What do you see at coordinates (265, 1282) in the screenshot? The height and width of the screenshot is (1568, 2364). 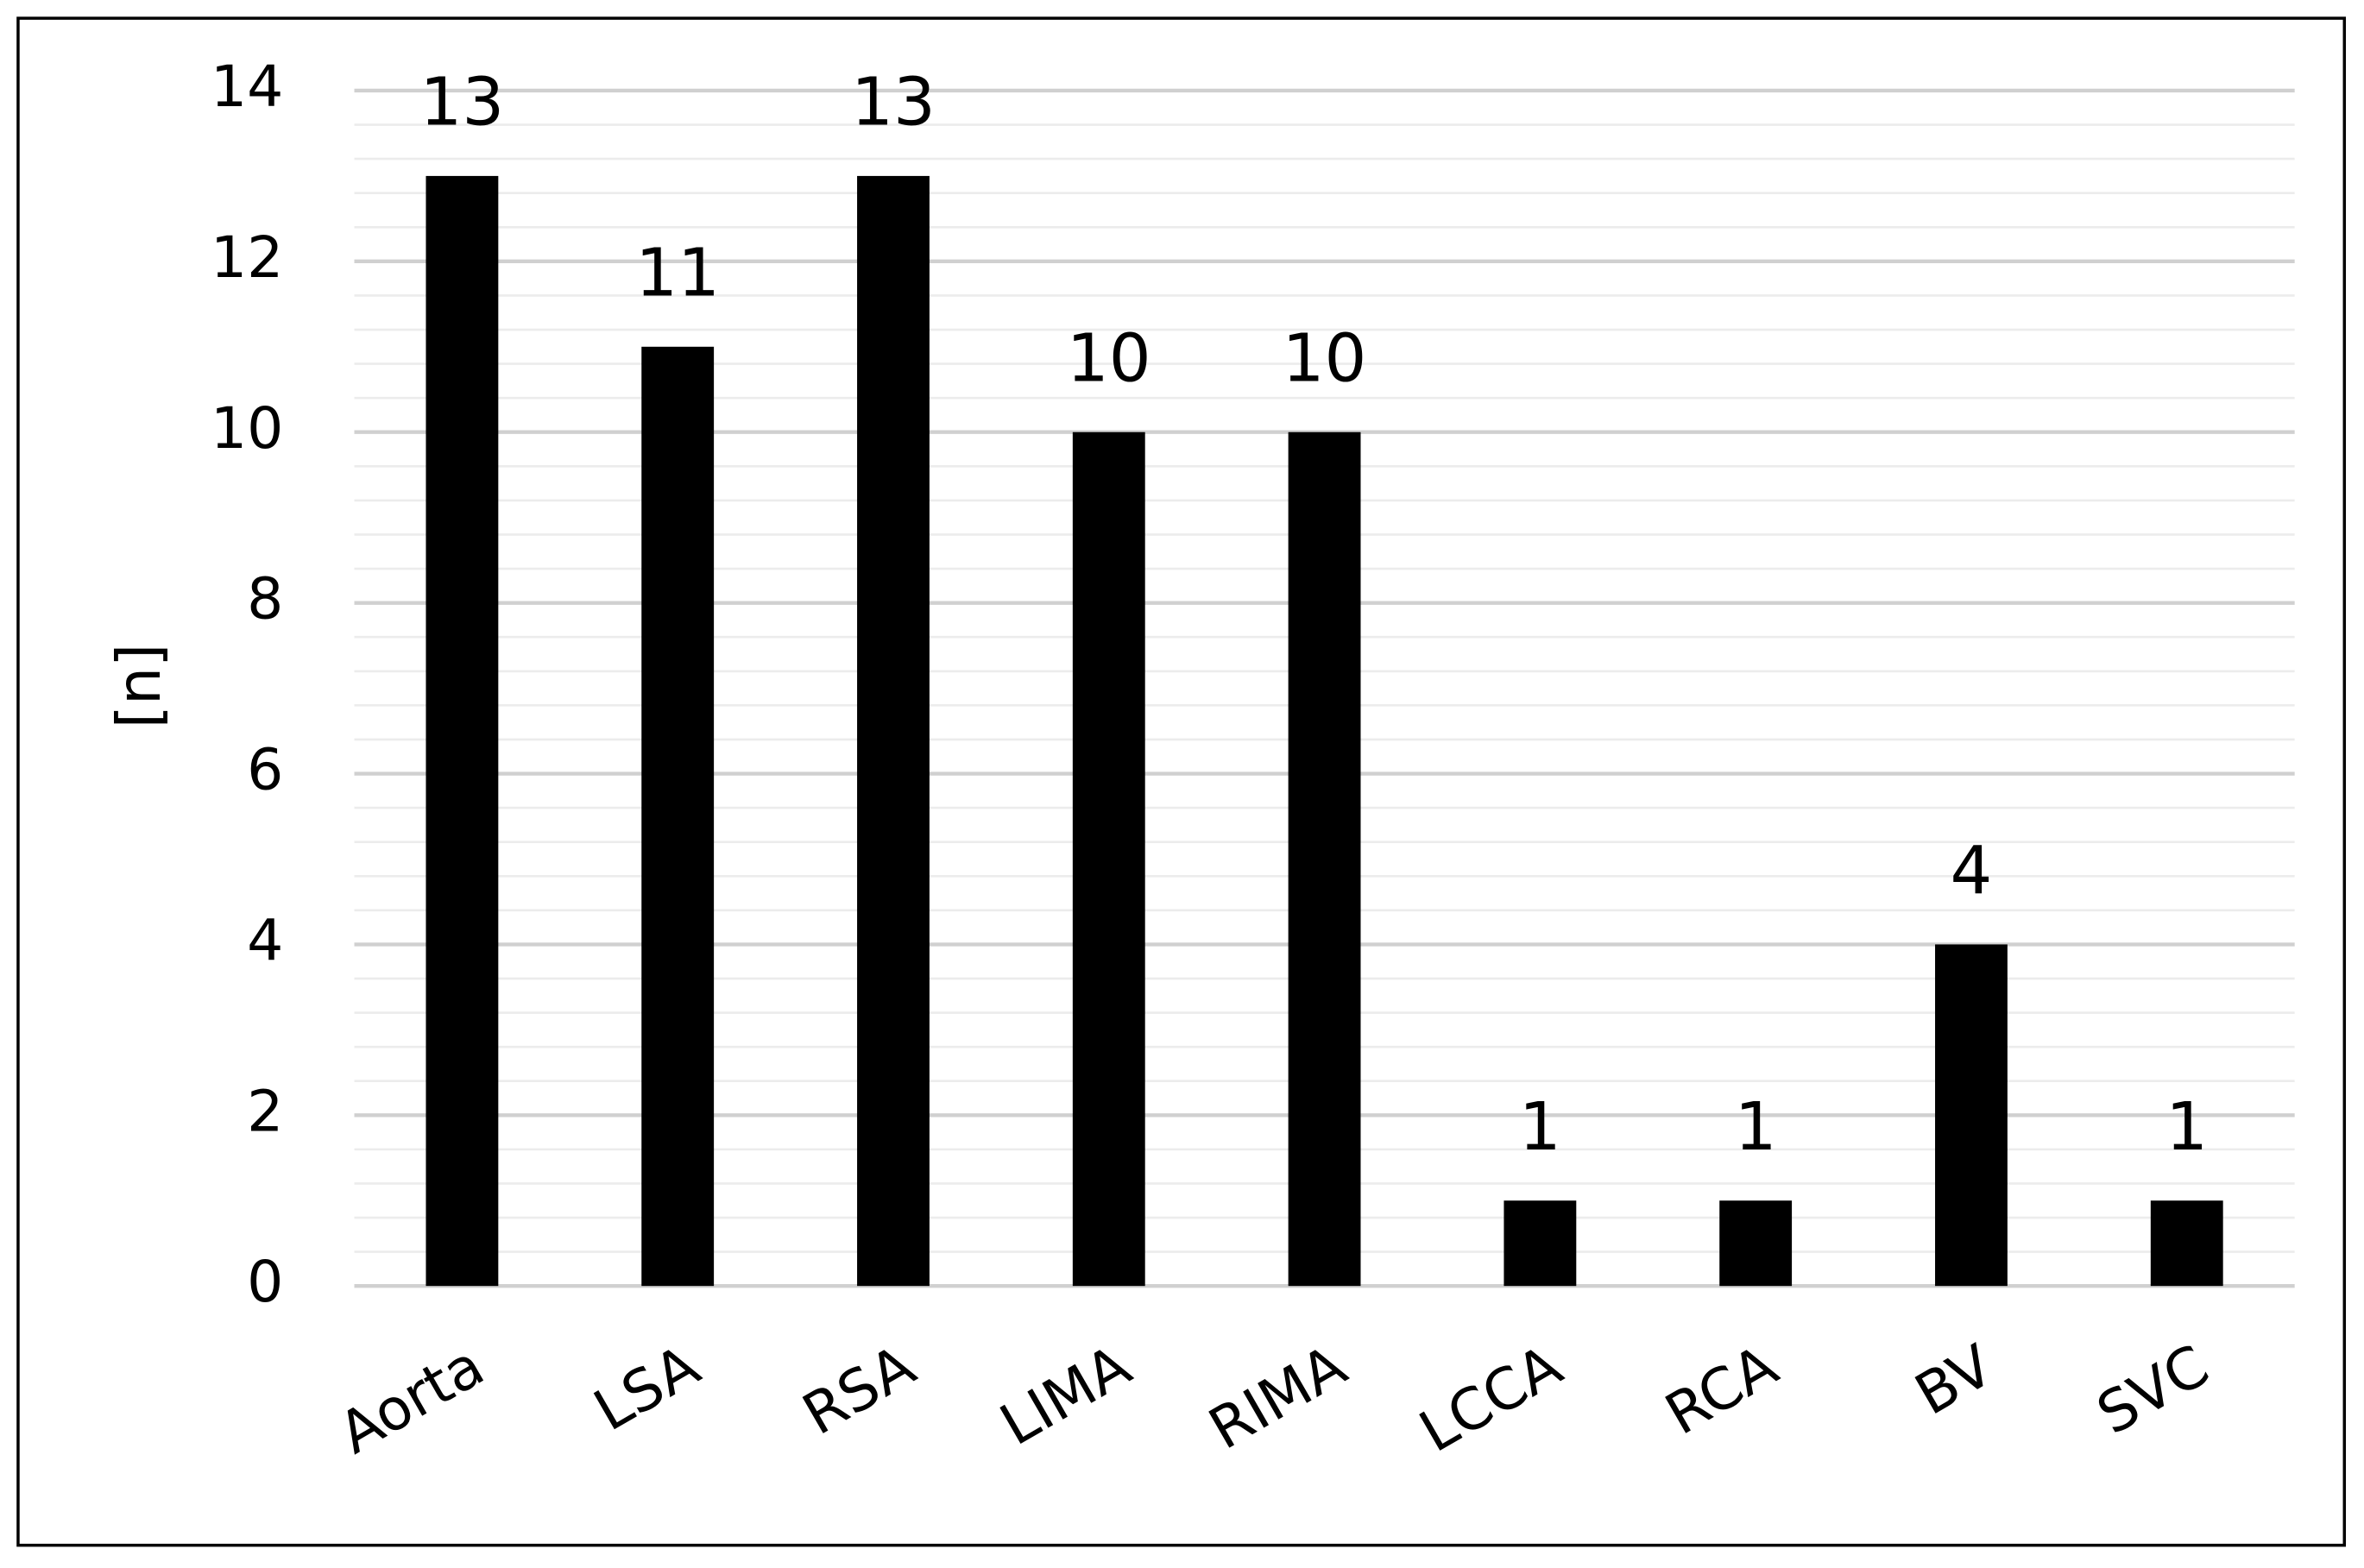 I see `y-tick-label: 0` at bounding box center [265, 1282].